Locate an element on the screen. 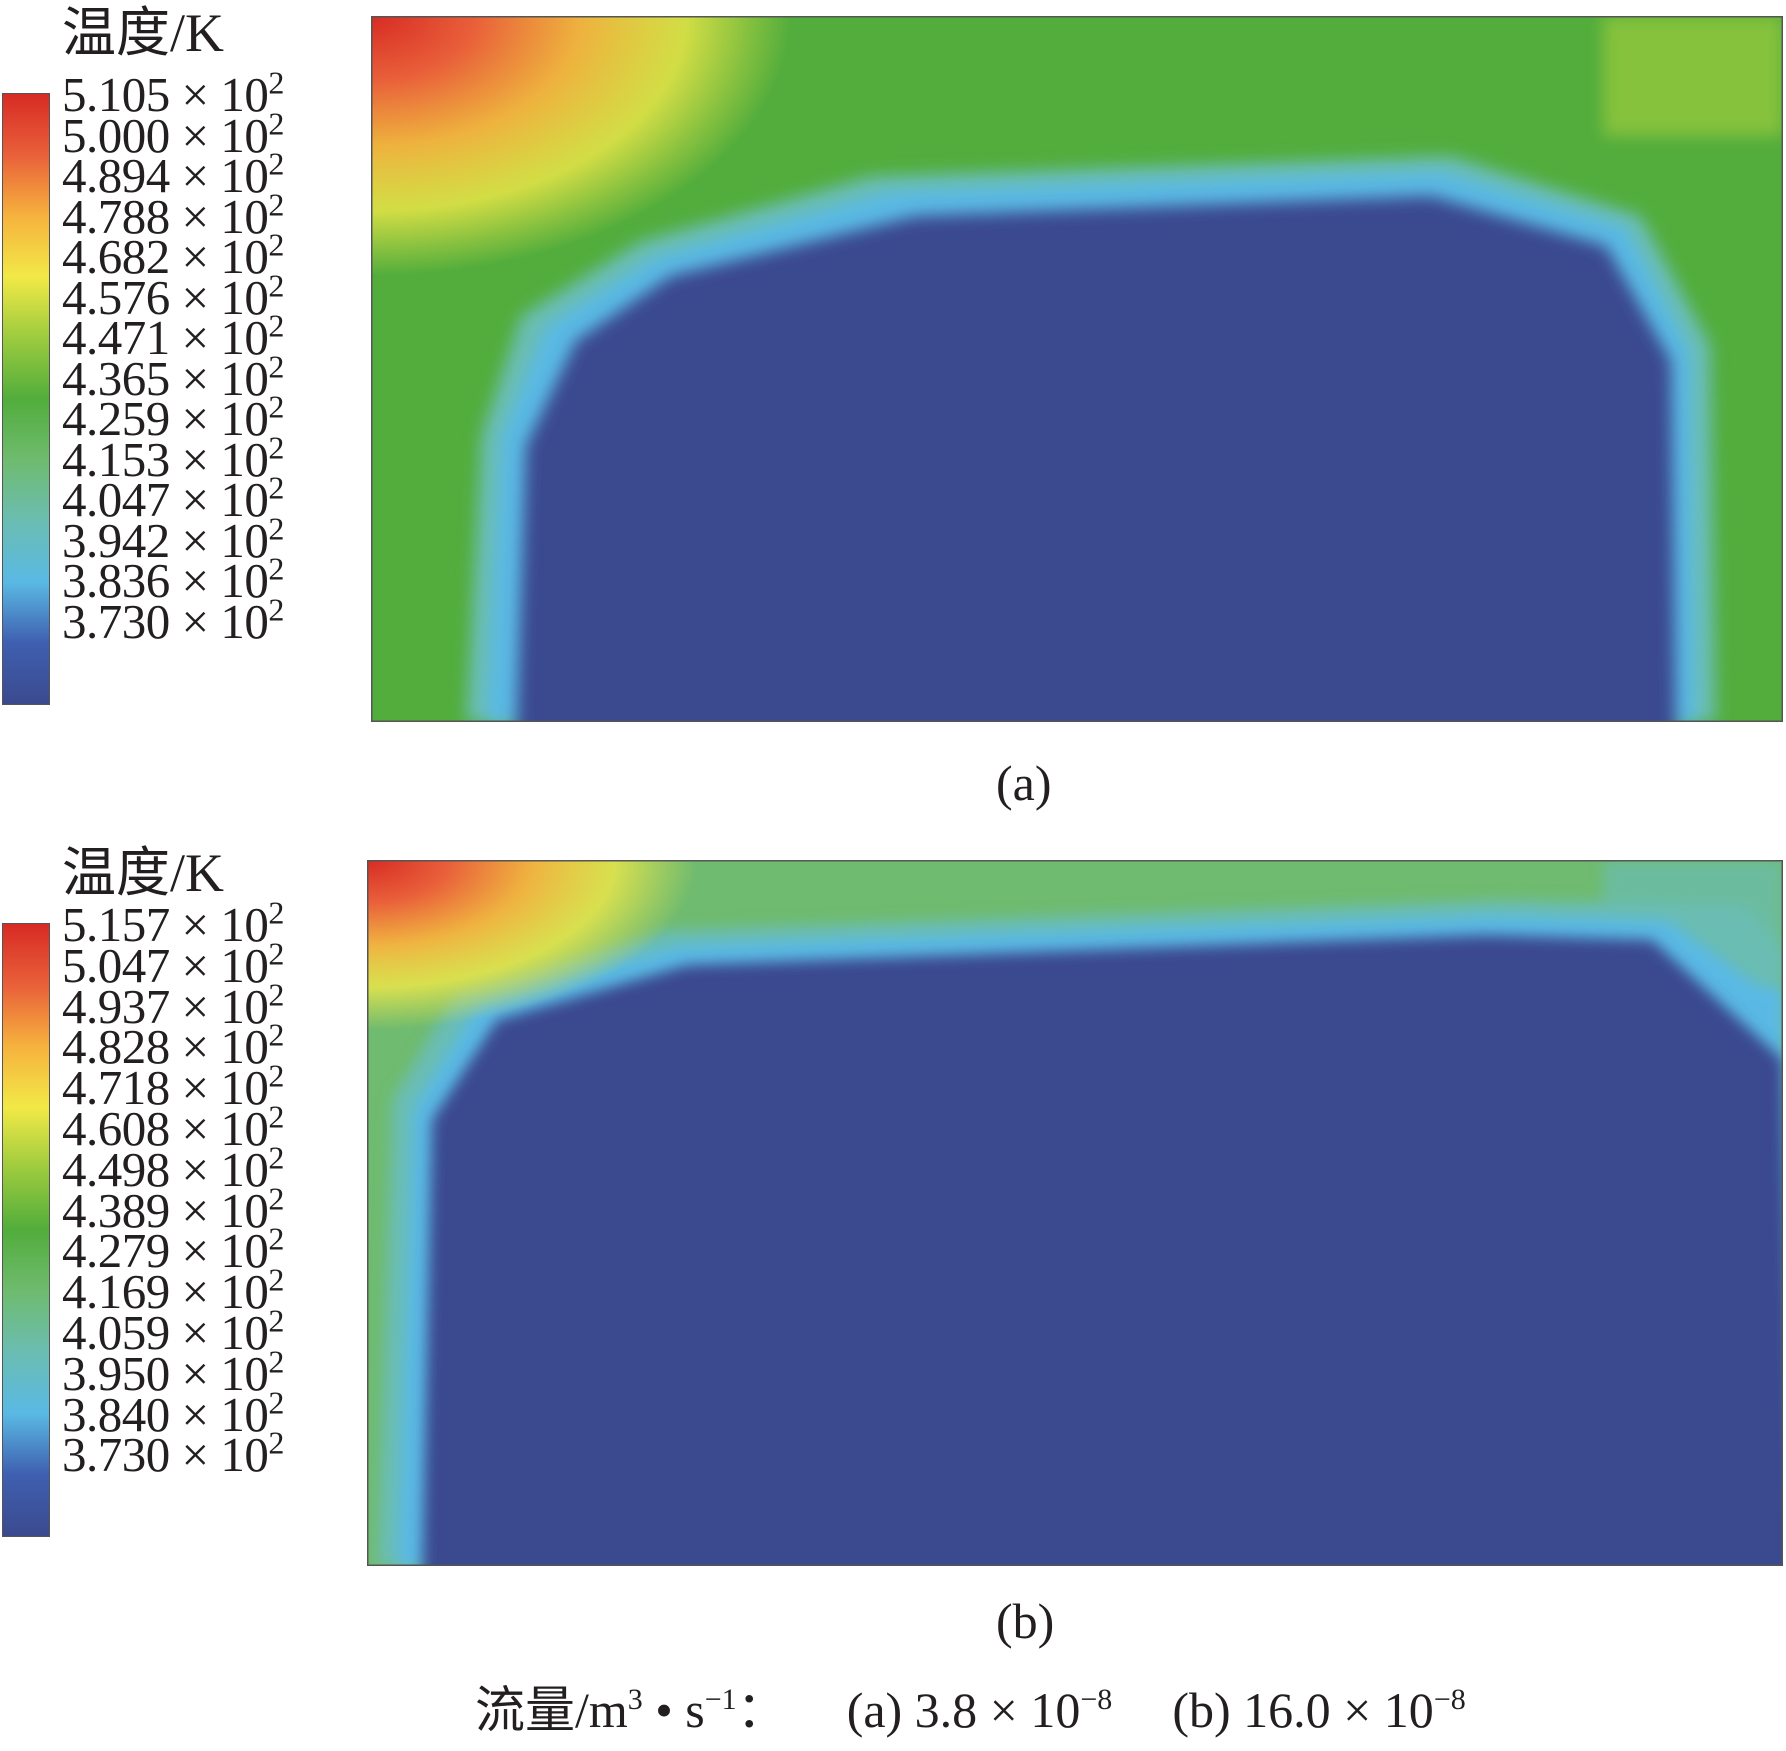 Image resolution: width=1786 pixels, height=1751 pixels. exponent: 3 is located at coordinates (635, 1699).